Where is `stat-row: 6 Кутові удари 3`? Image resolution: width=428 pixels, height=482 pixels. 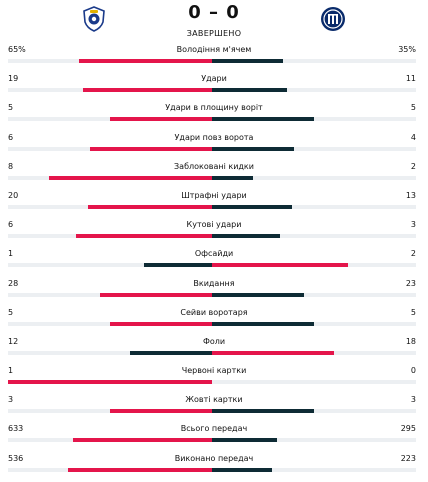 stat-row: 6 Кутові удари 3 is located at coordinates (214, 233).